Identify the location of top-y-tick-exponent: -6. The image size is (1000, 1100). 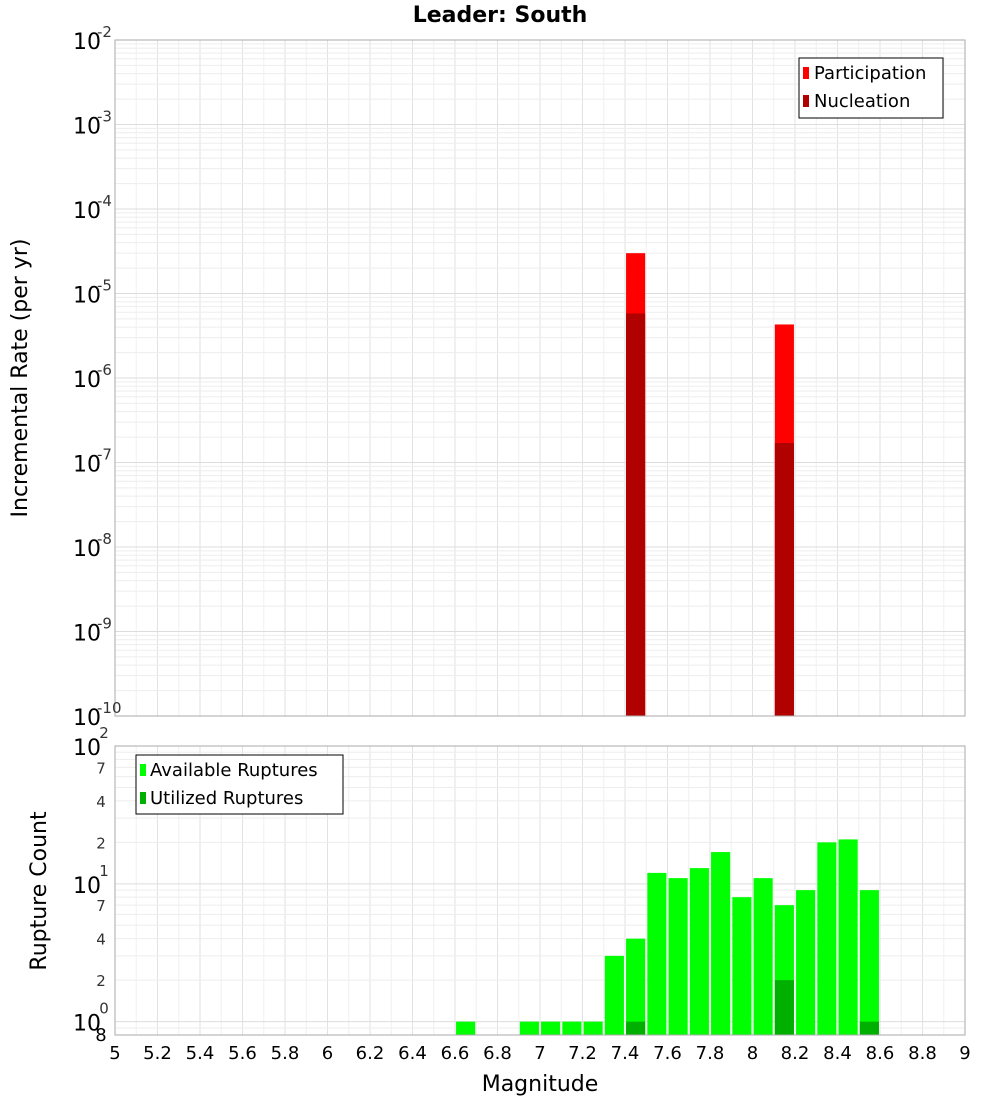
(104, 370).